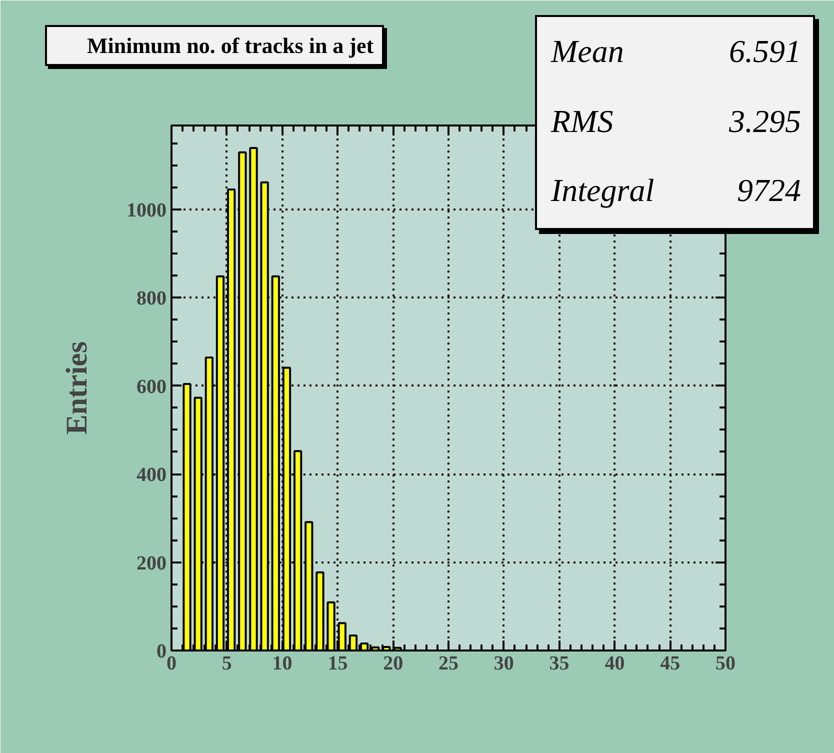 The width and height of the screenshot is (834, 753). Describe the element at coordinates (726, 663) in the screenshot. I see `x-tick-label: 50` at that location.